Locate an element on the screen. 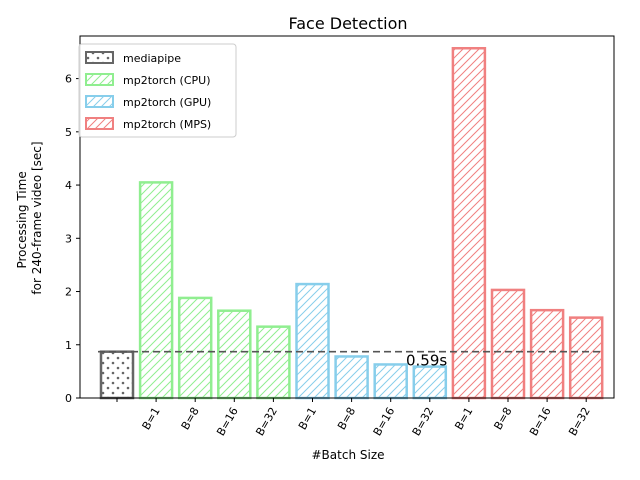  bar-mp2torch-cpu--4 is located at coordinates (273, 362).